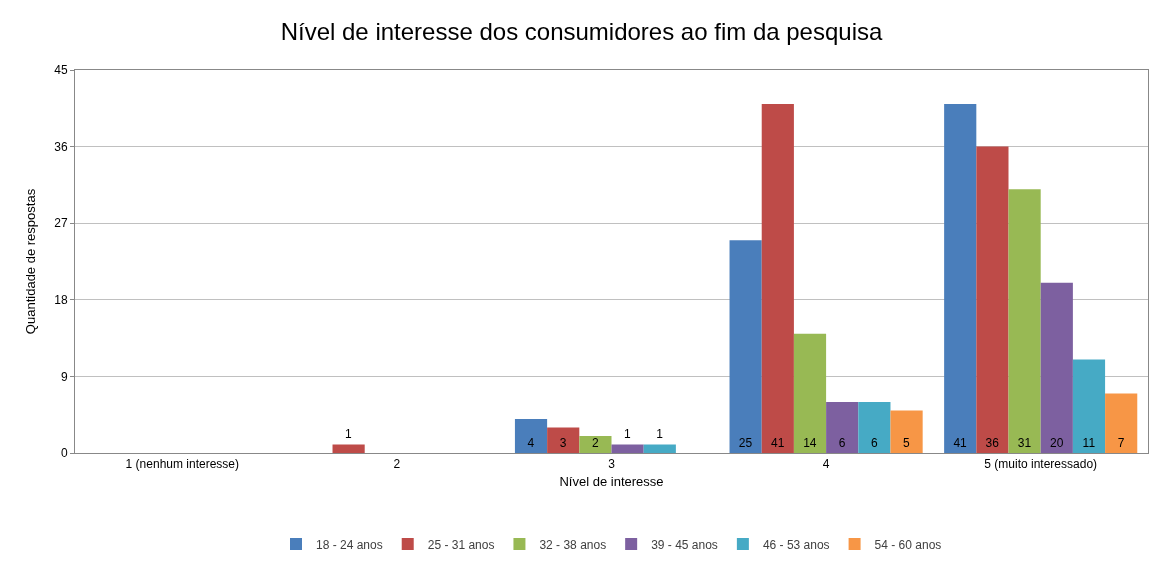  What do you see at coordinates (796, 544) in the screenshot?
I see `legend-label: 46 - 53 anos` at bounding box center [796, 544].